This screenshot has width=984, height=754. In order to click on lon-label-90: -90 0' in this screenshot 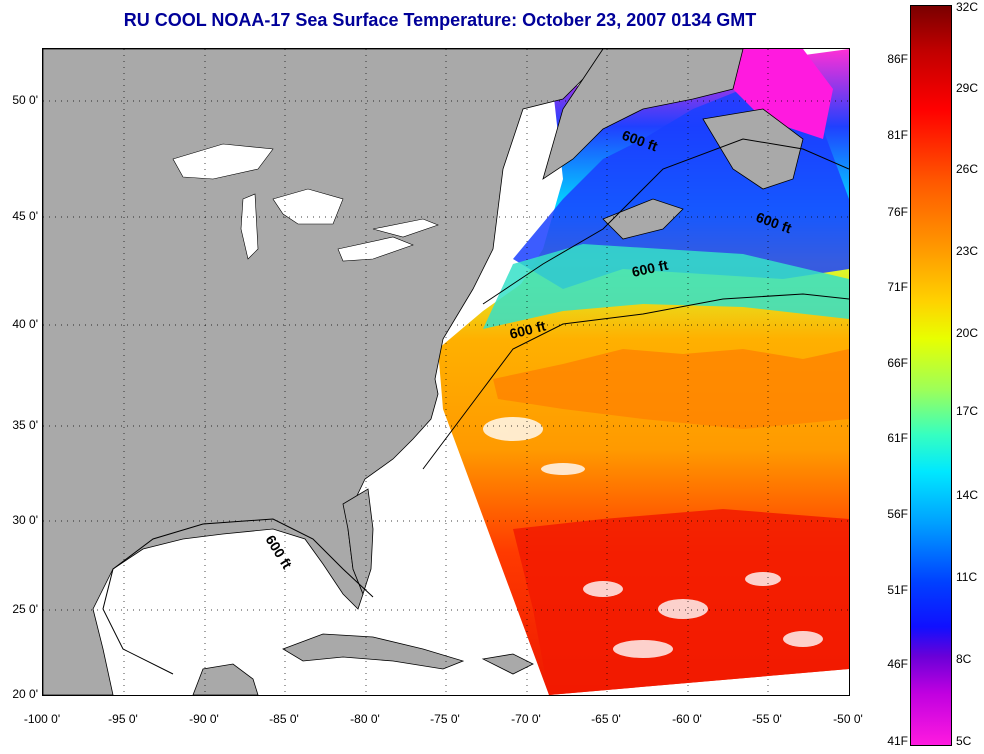, I will do `click(204, 719)`.